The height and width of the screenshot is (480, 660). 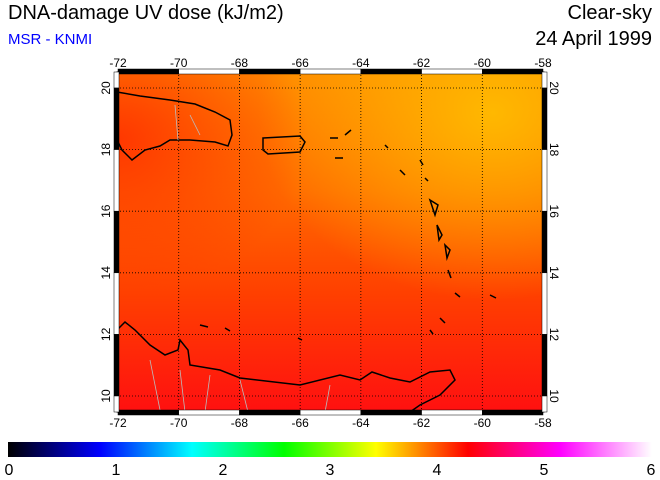 I want to click on colorbar-labels: 0 1 2 3 4 5 6, so click(x=330, y=470).